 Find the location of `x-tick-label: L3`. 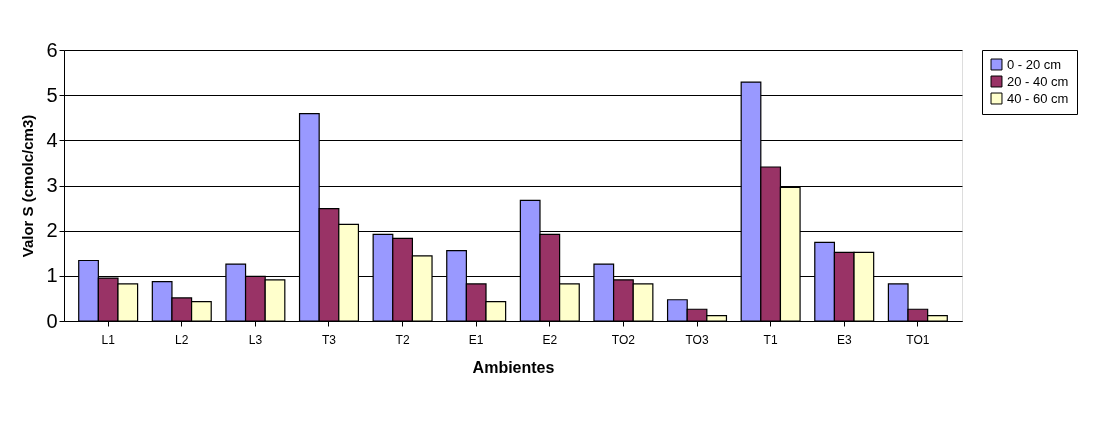

x-tick-label: L3 is located at coordinates (255, 339).